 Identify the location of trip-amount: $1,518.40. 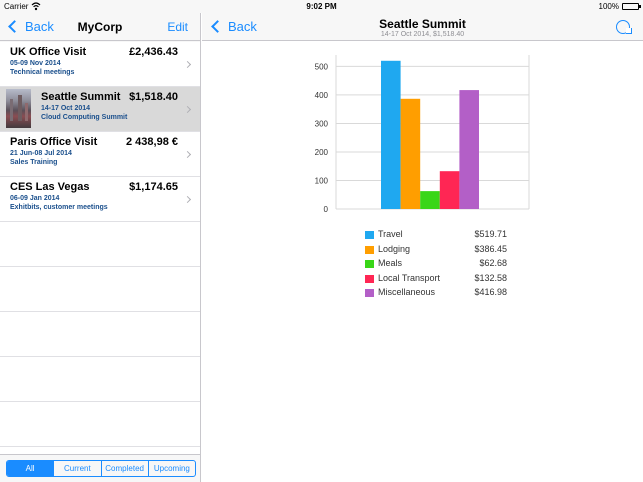
(153, 97).